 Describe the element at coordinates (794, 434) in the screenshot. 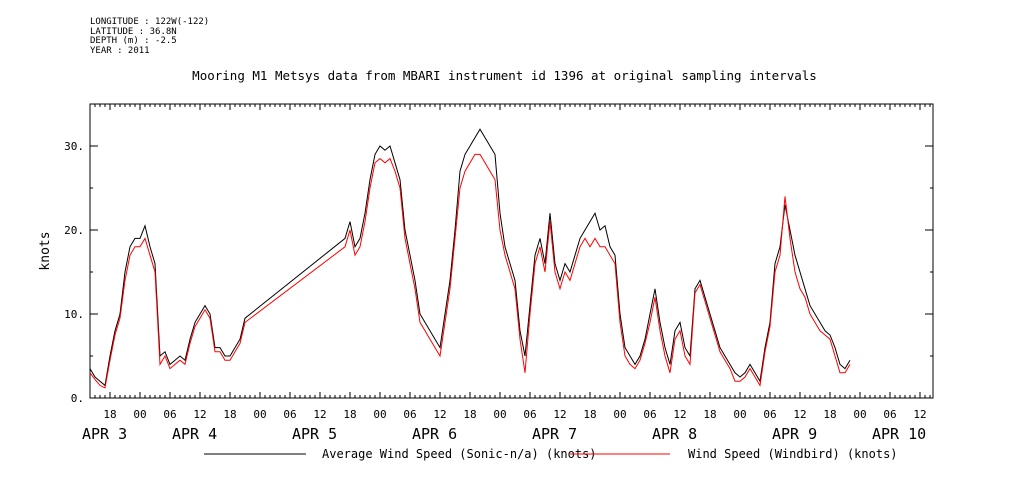

I see `day-label: APR 9` at that location.